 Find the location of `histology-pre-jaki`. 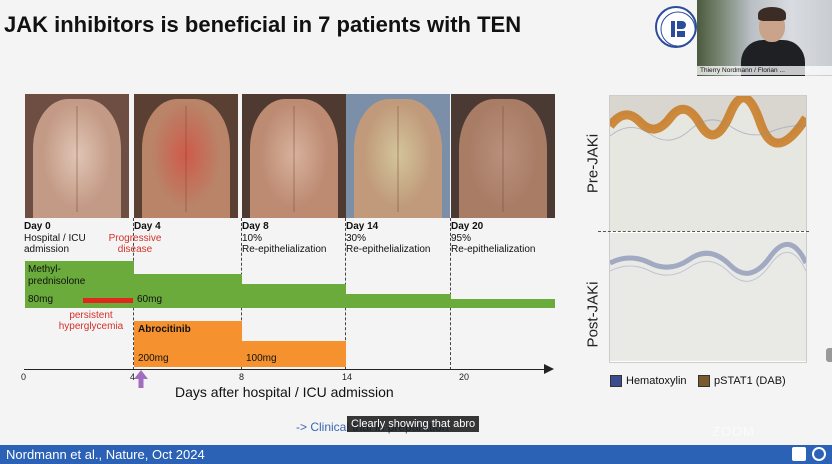

histology-pre-jaki is located at coordinates (708, 163).